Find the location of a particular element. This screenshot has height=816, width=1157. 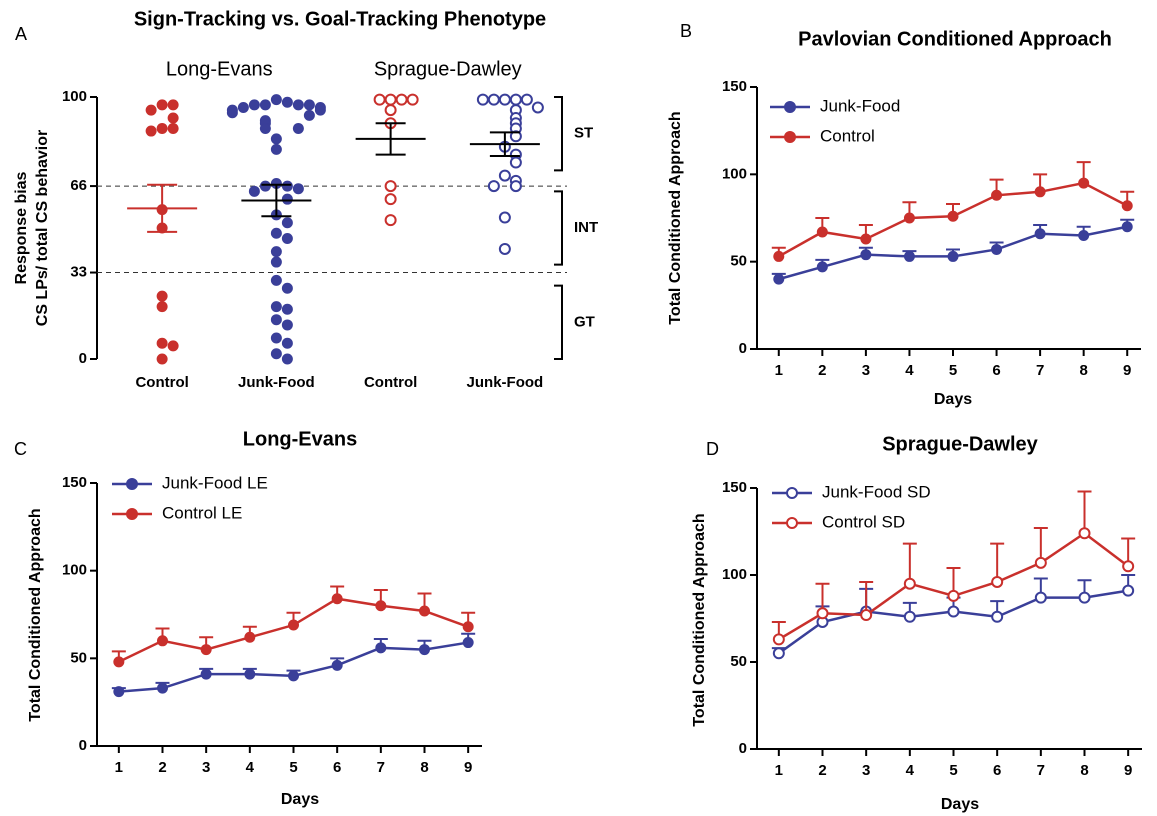

sem-bar is located at coordinates (504, 144).